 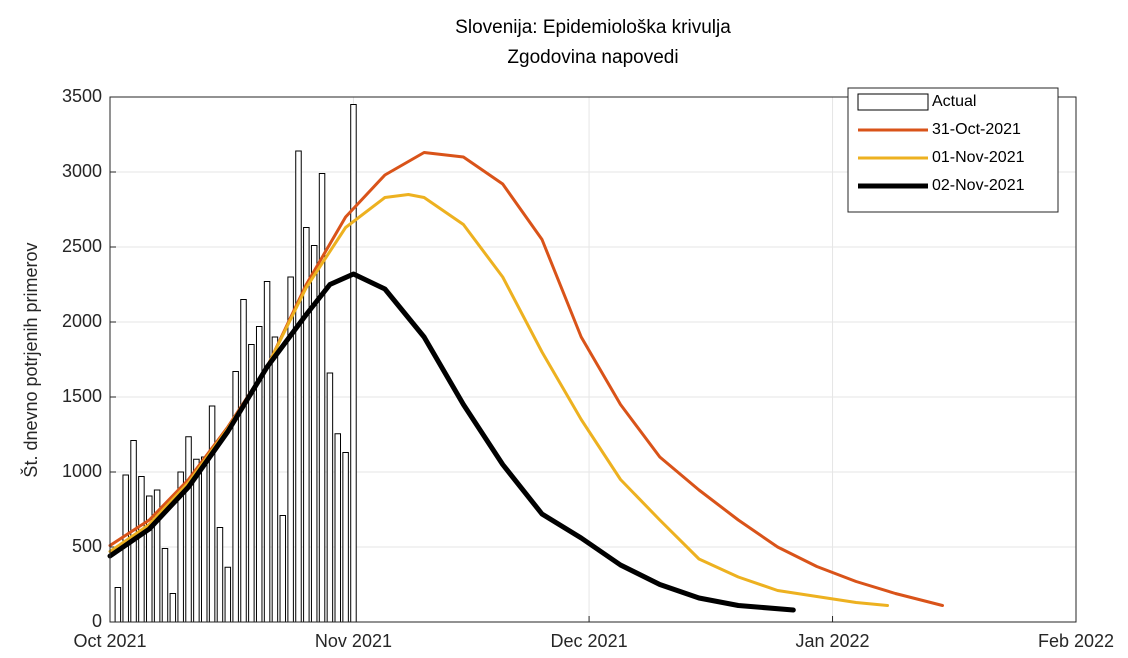 I want to click on legend-swatch, so click(x=893, y=102).